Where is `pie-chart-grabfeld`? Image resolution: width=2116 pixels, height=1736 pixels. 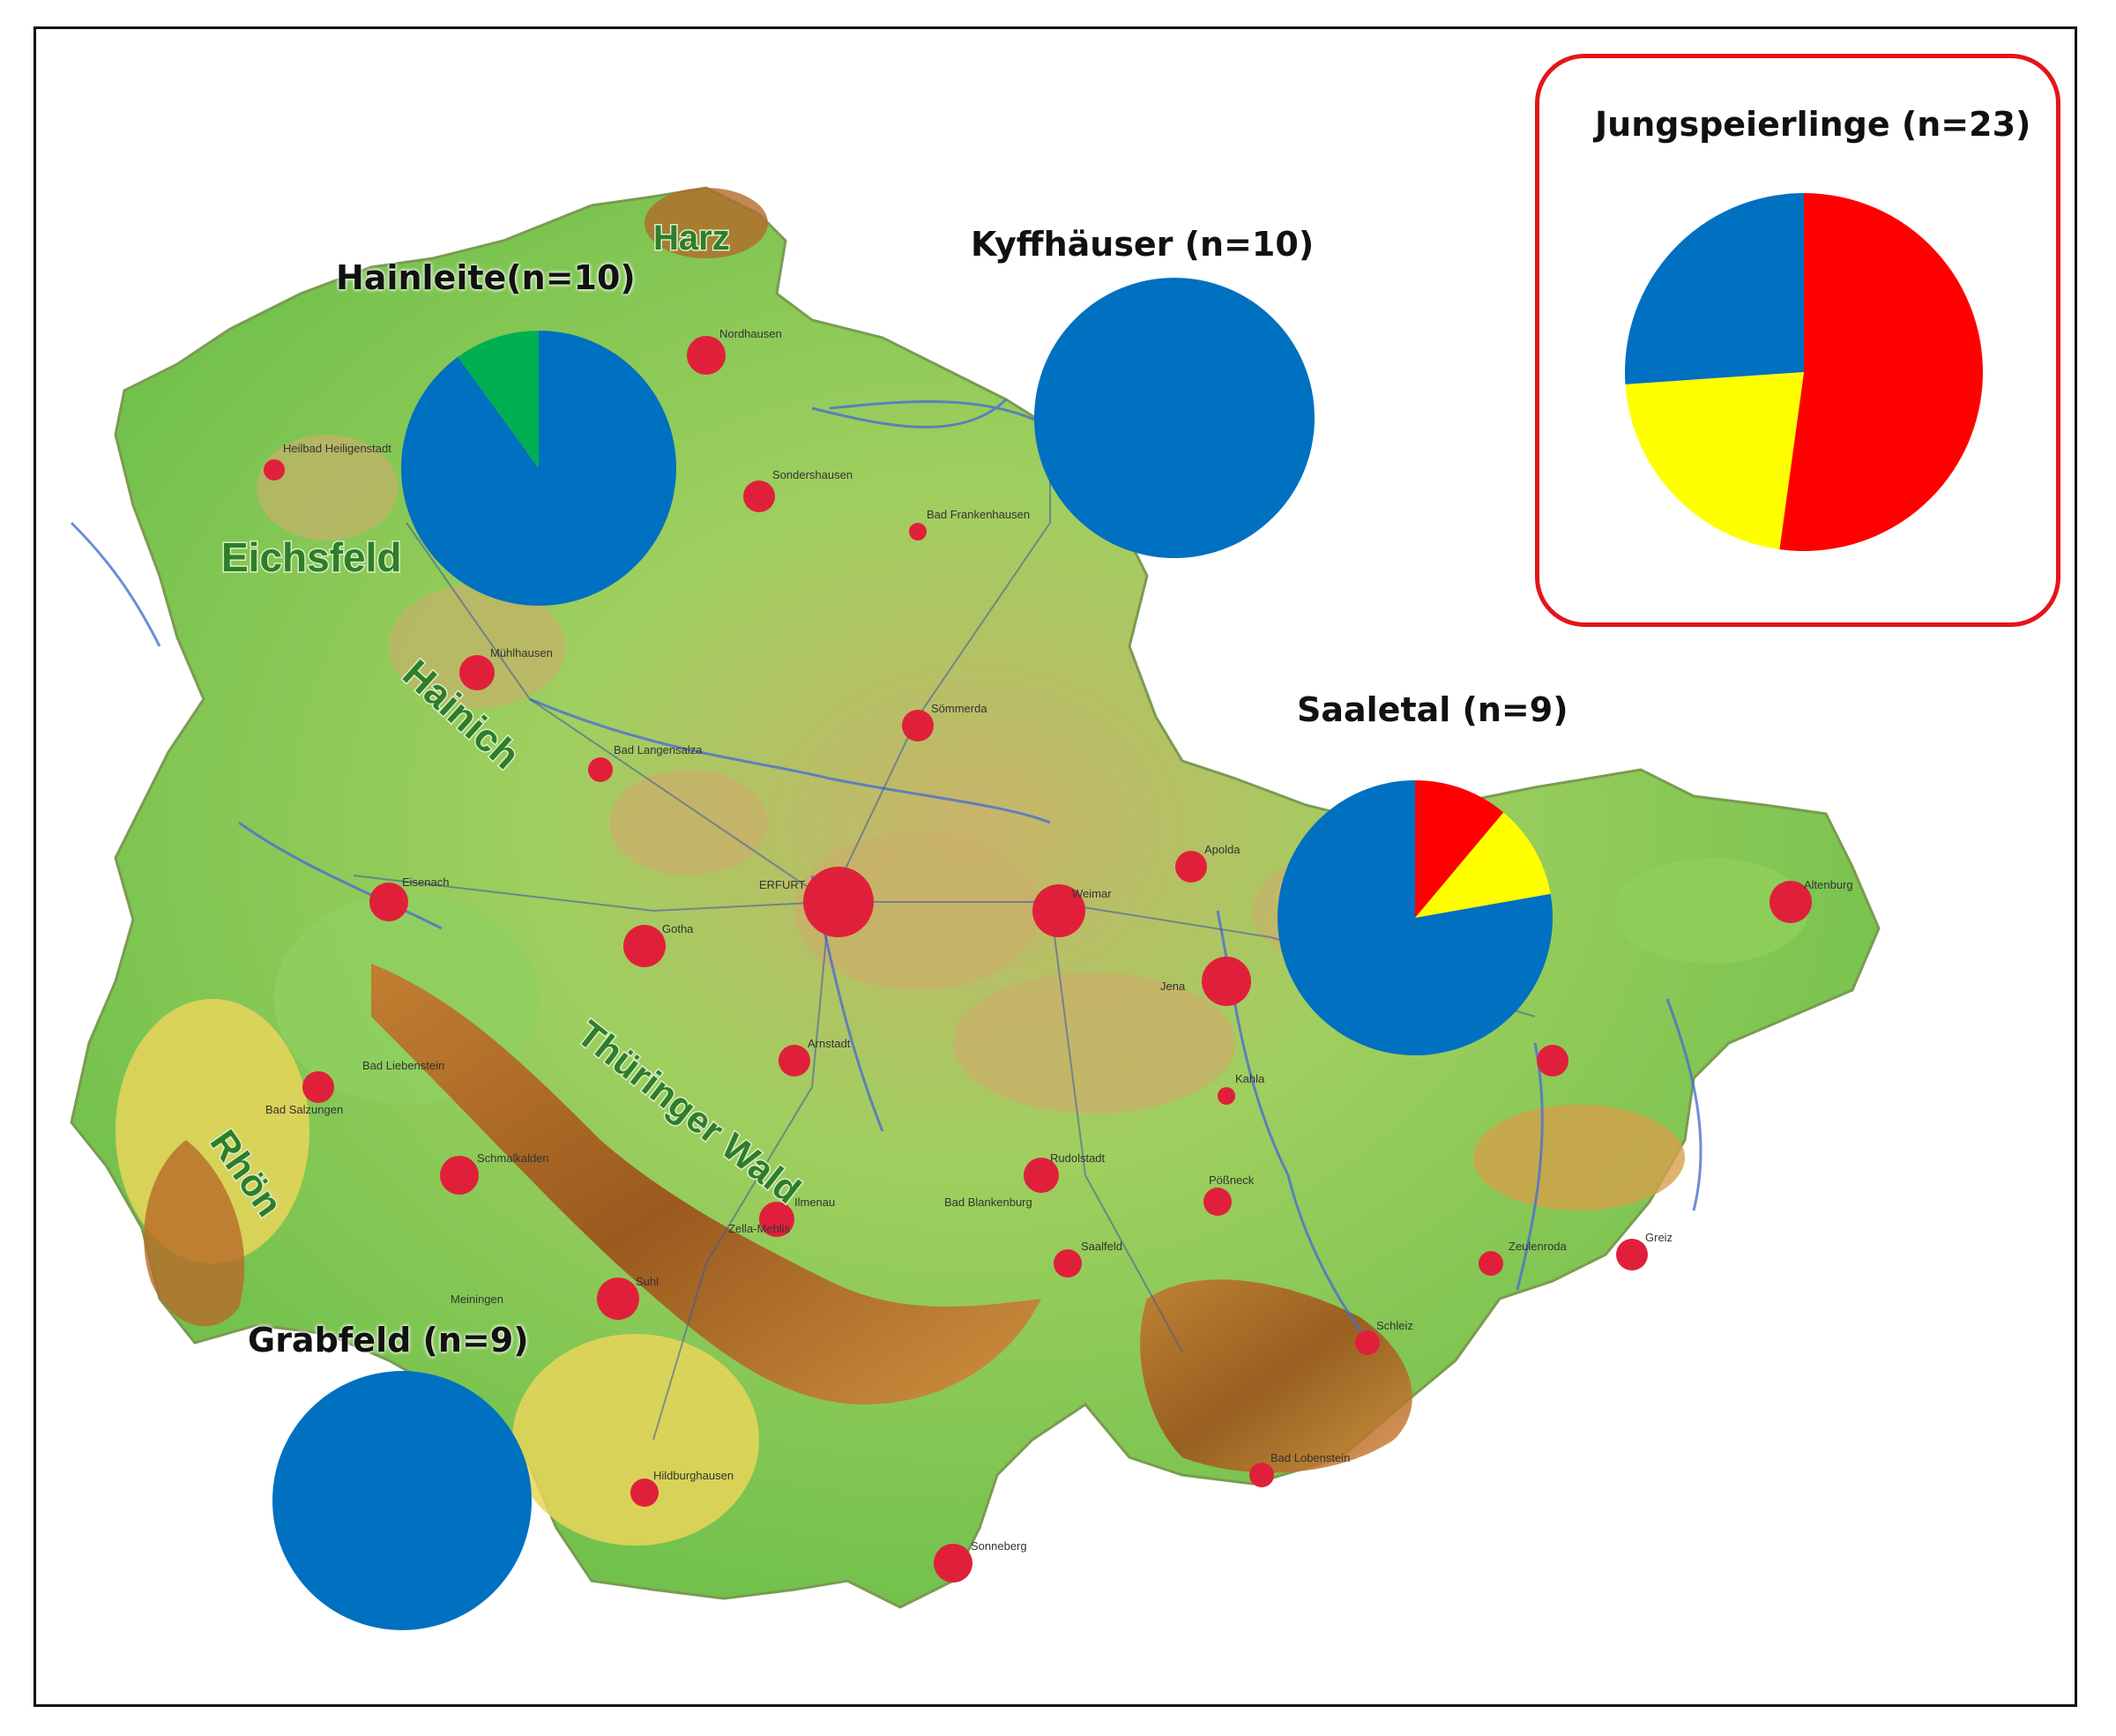 pie-chart-grabfeld is located at coordinates (402, 1500).